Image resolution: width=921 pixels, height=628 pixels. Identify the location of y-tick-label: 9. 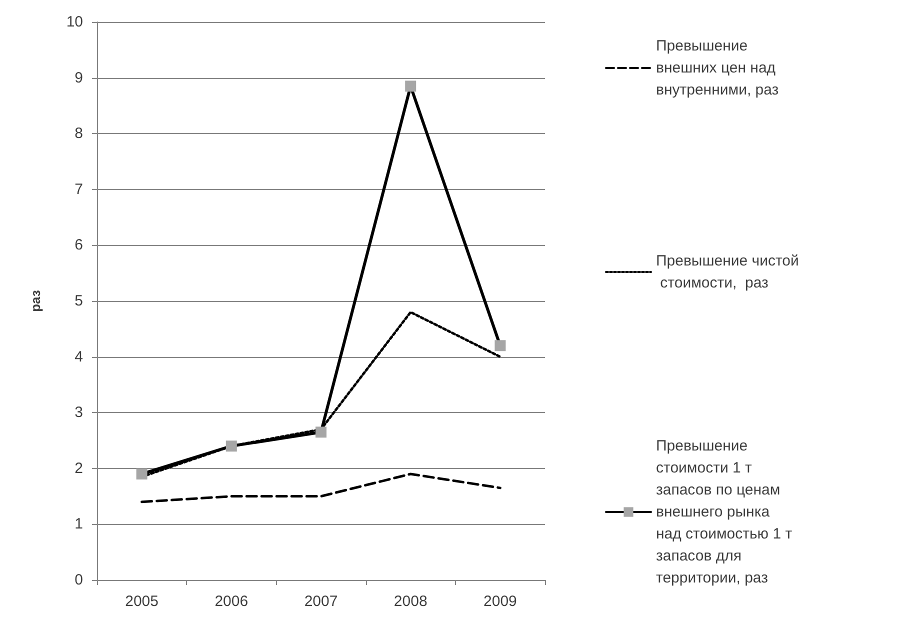
(78, 77).